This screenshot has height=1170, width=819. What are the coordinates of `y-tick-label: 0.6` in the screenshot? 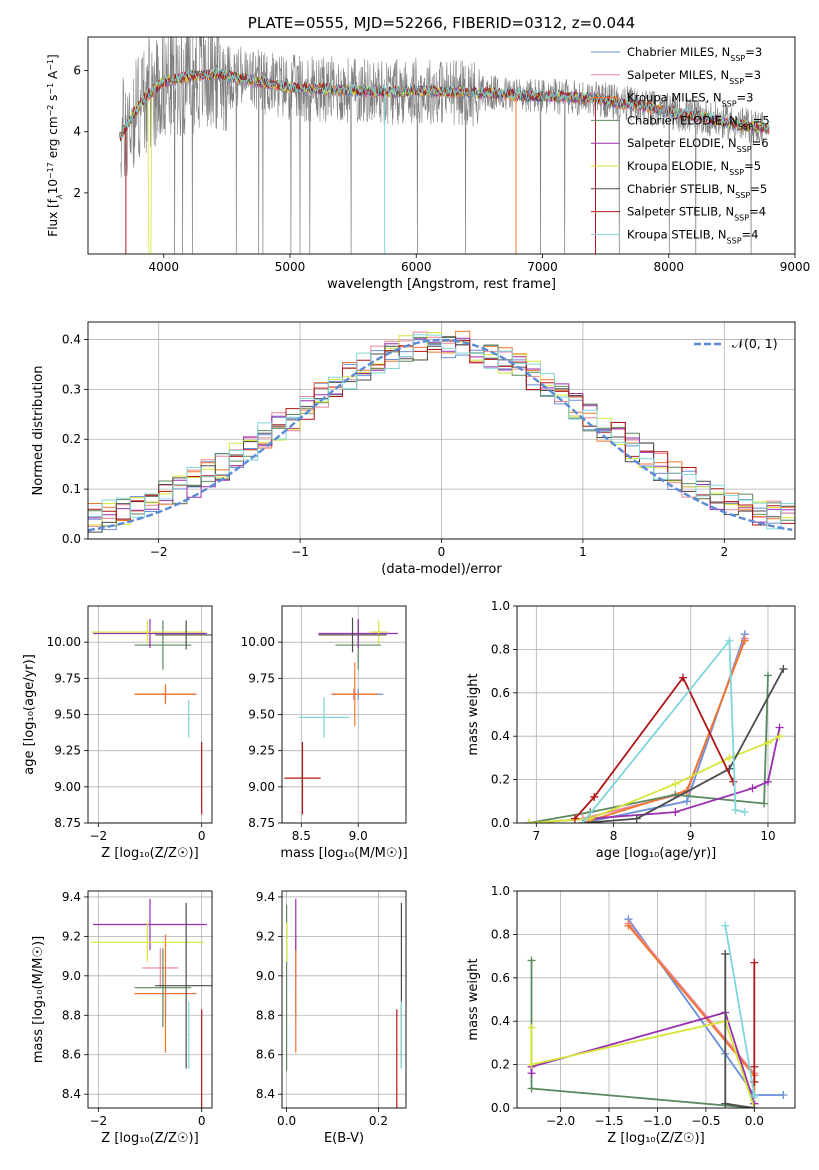 It's located at (500, 978).